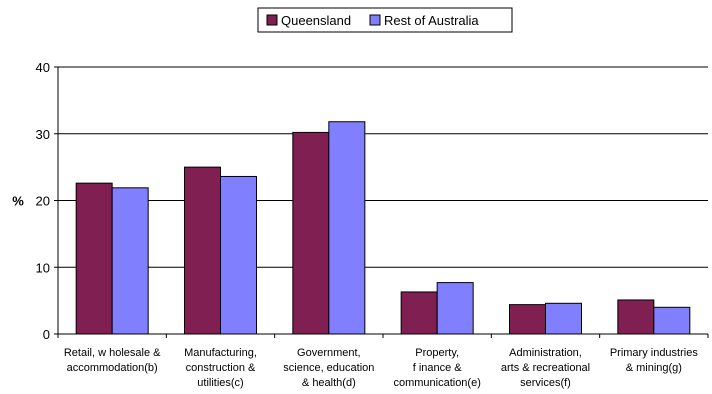 The width and height of the screenshot is (712, 394). Describe the element at coordinates (43, 134) in the screenshot. I see `y-tick-label: 30` at that location.